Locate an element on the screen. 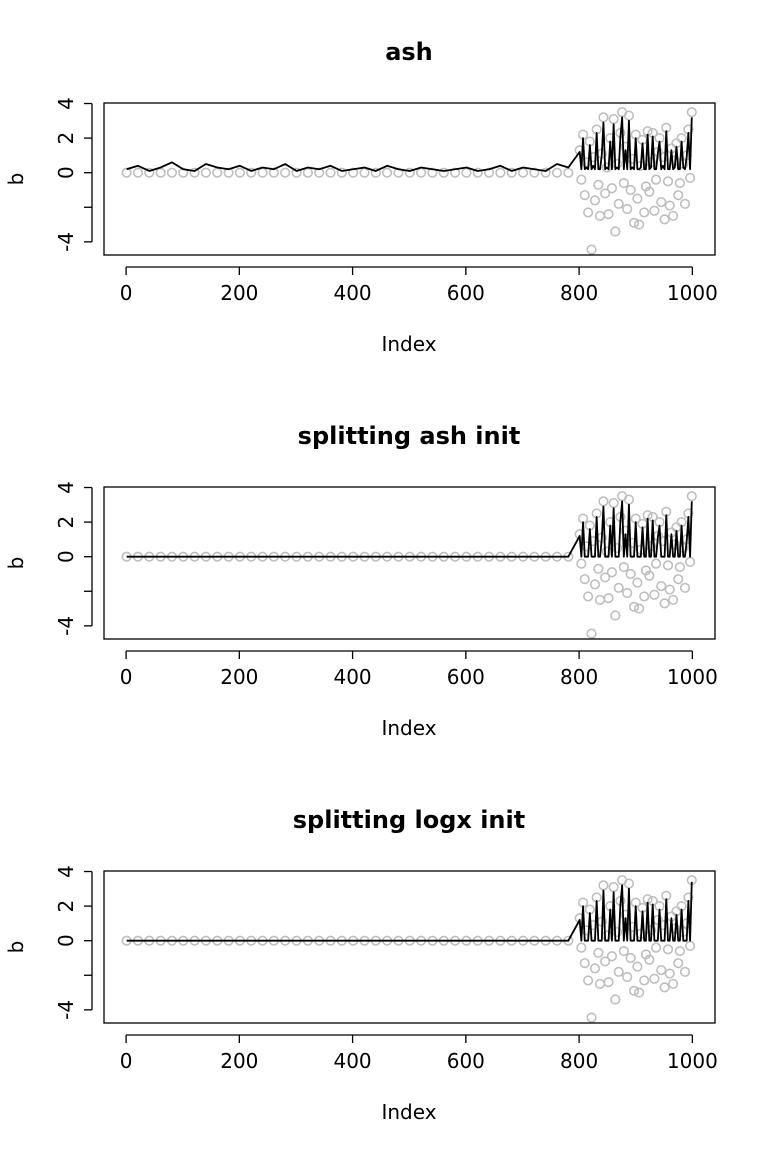  y-tick-label: 0 is located at coordinates (66, 940).